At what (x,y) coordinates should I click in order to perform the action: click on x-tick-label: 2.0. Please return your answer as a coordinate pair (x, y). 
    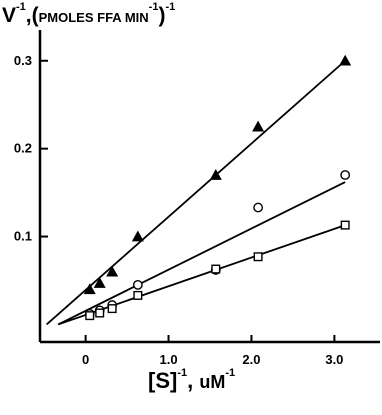
    Looking at the image, I should click on (251, 359).